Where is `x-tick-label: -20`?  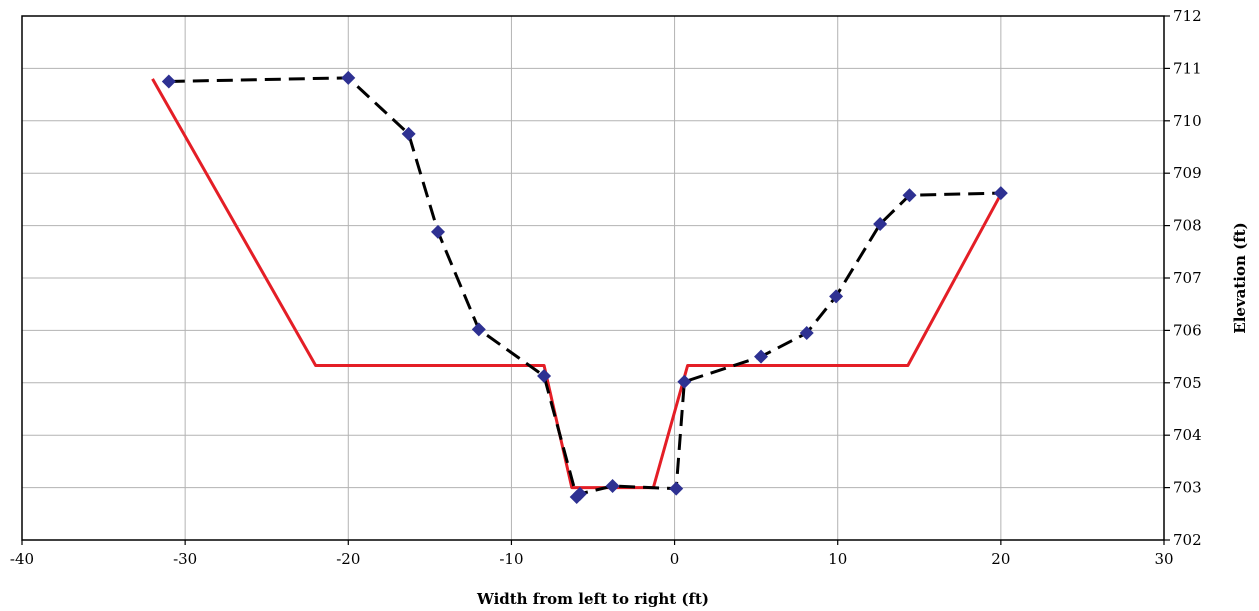
x-tick-label: -20 is located at coordinates (348, 559).